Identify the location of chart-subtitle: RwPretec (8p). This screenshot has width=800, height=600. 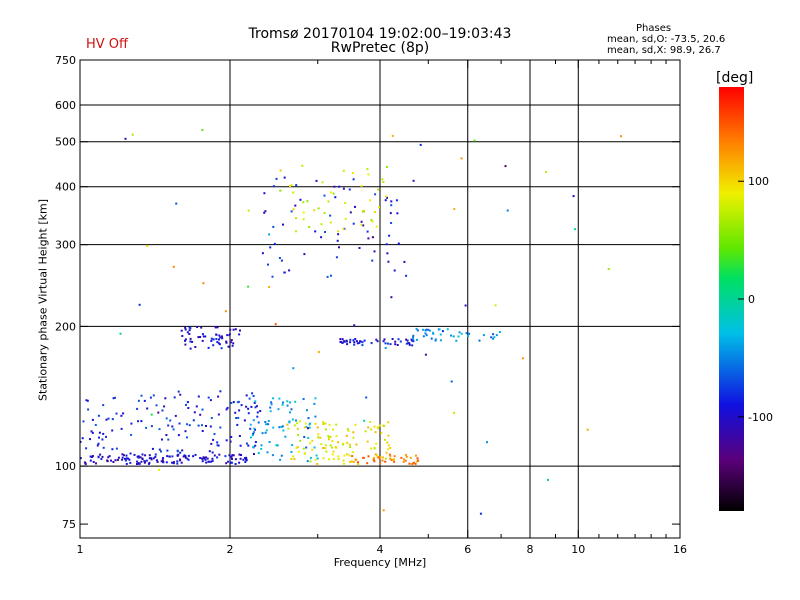
(380, 48).